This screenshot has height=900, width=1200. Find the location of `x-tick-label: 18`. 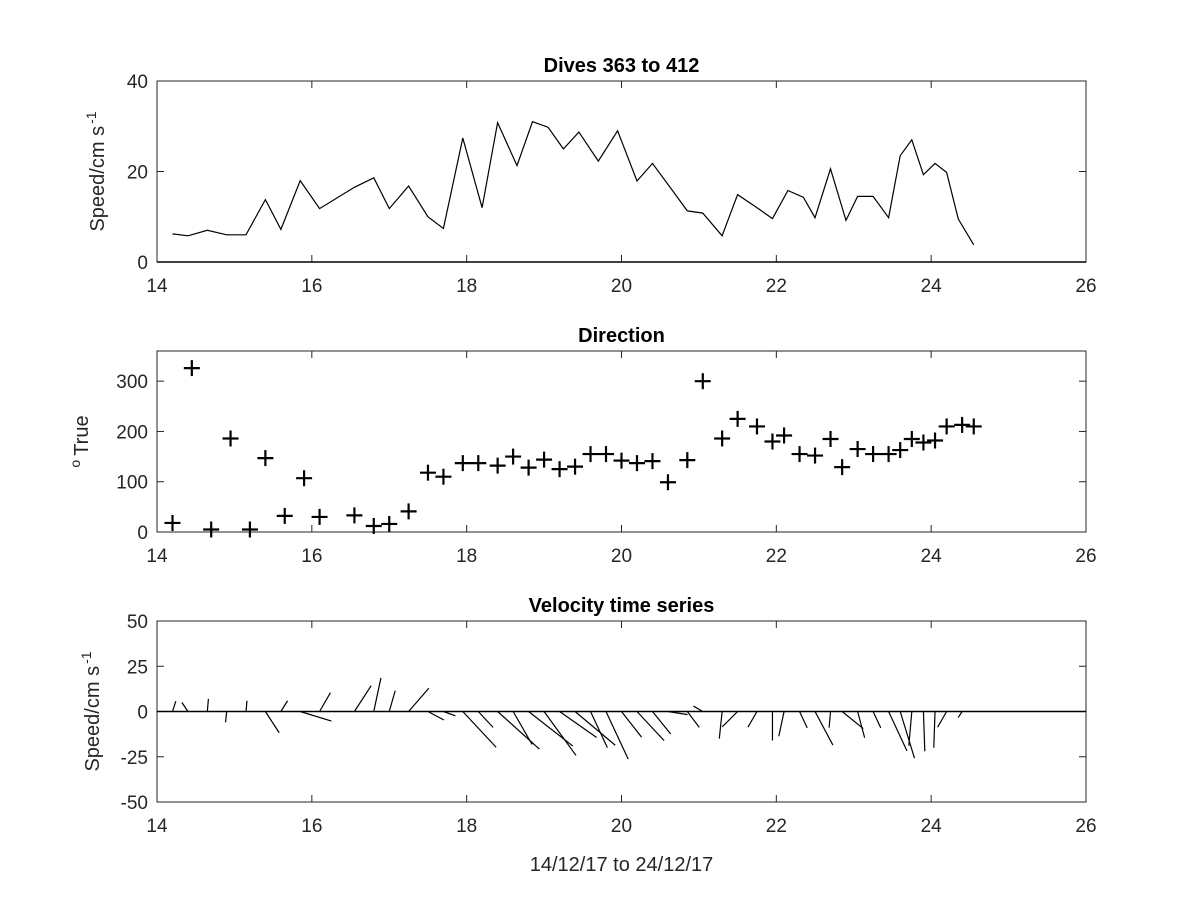

x-tick-label: 18 is located at coordinates (466, 556).